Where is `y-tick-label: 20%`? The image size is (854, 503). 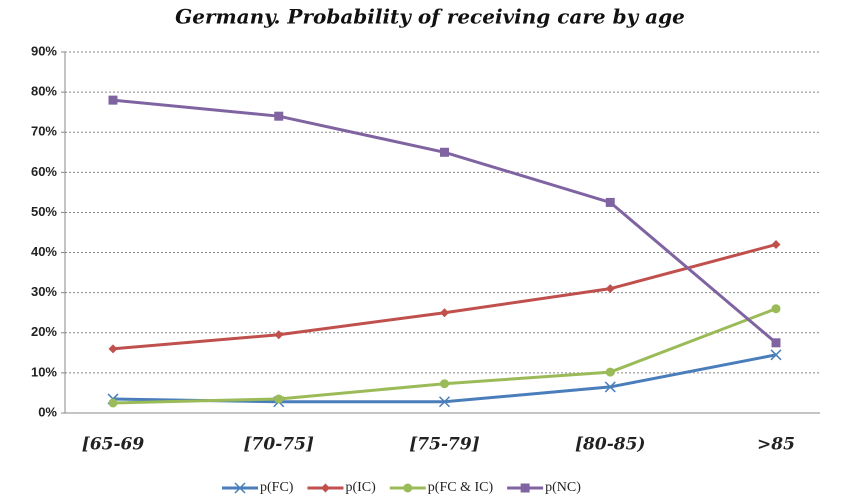 y-tick-label: 20% is located at coordinates (44, 331).